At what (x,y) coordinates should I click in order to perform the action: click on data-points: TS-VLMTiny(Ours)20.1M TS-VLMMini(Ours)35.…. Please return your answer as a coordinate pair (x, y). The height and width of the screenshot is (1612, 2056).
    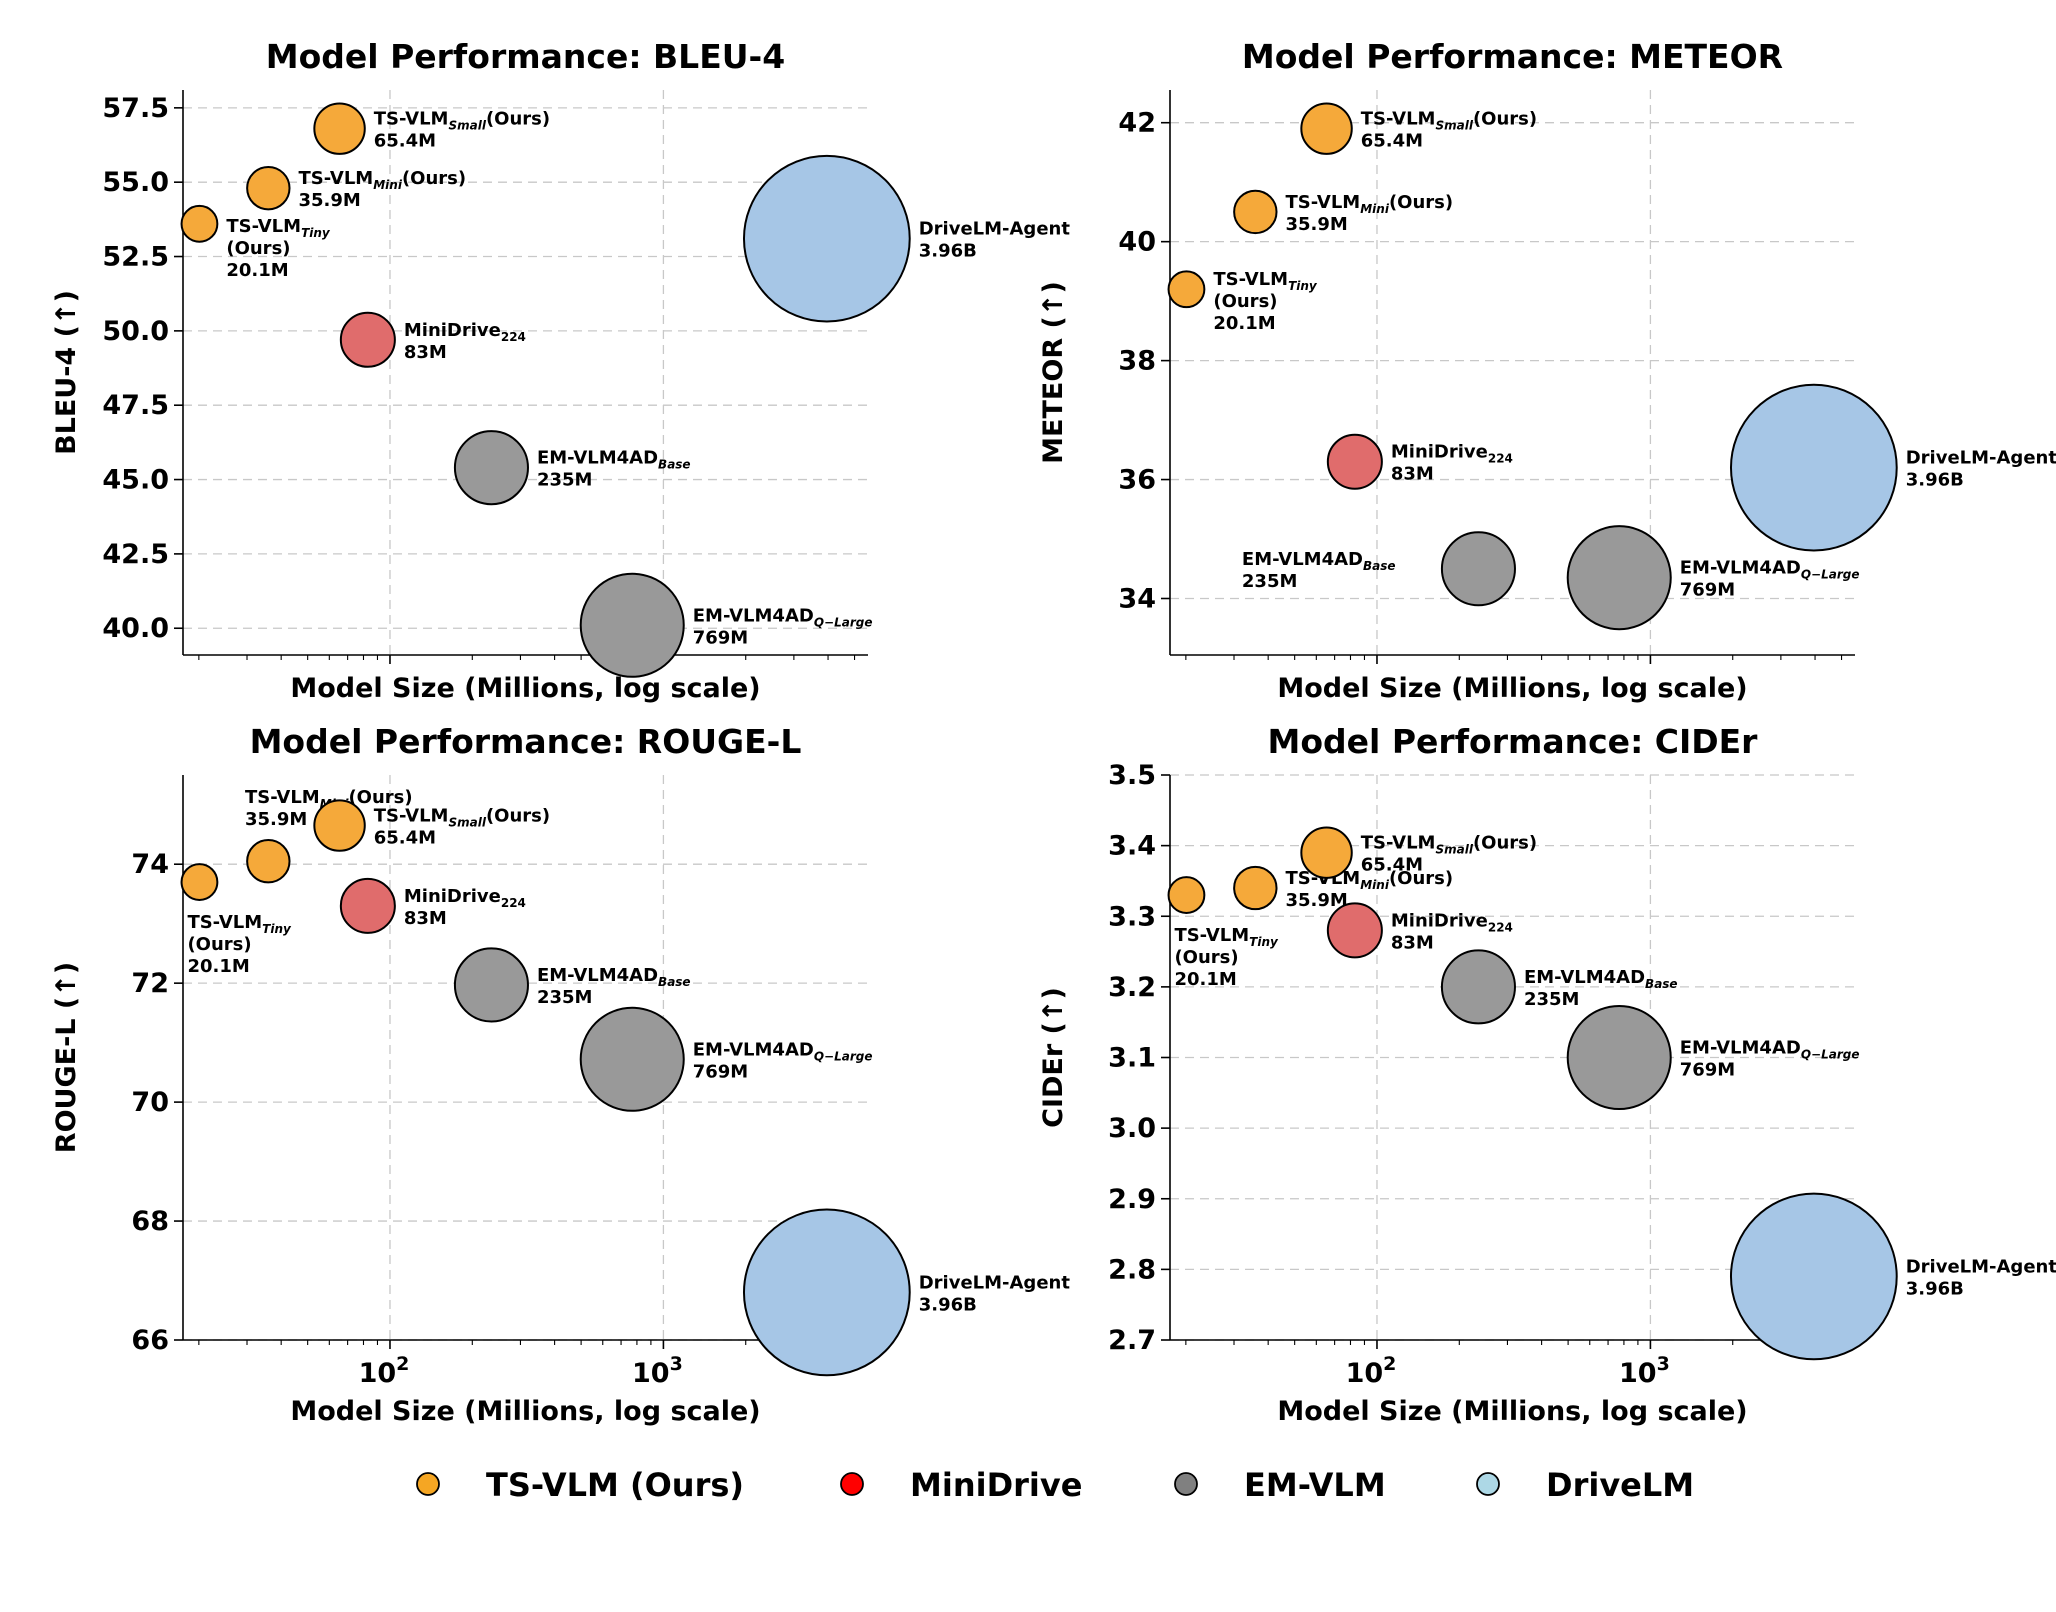
    Looking at the image, I should click on (1611, 366).